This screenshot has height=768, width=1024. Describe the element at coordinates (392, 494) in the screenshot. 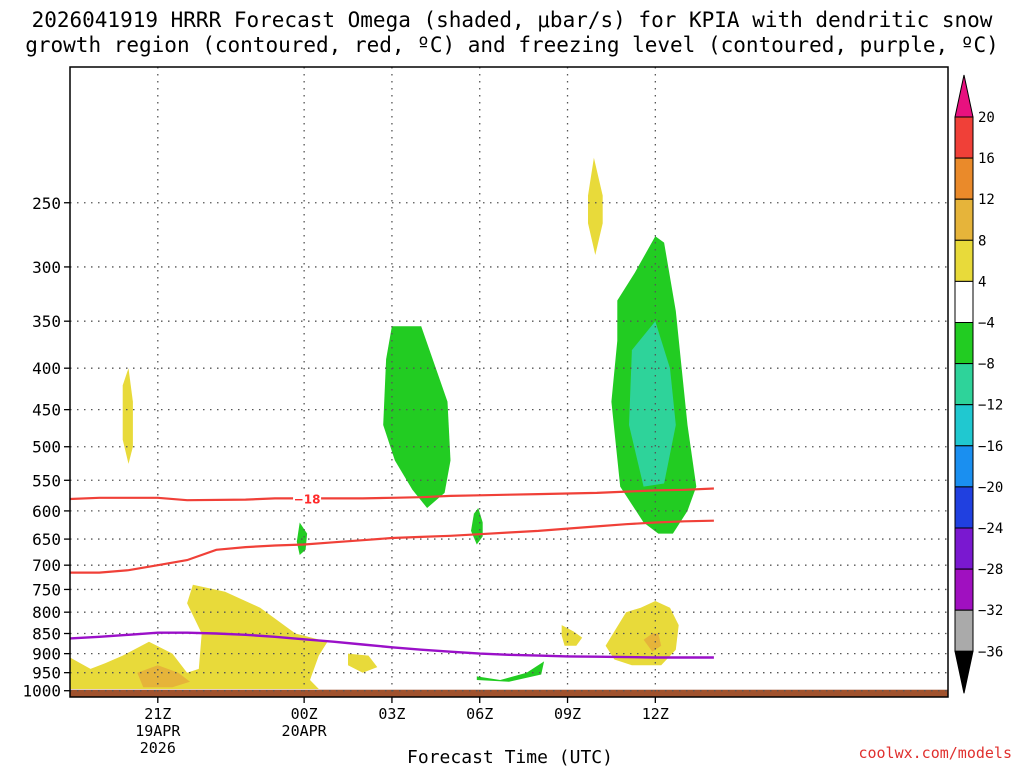

I see `dgz-upper` at that location.